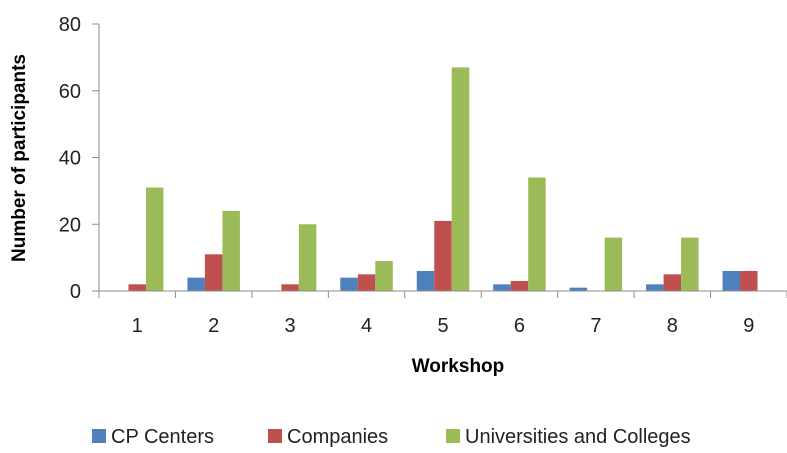 The height and width of the screenshot is (453, 787). What do you see at coordinates (337, 437) in the screenshot?
I see `legend-label: Companies` at bounding box center [337, 437].